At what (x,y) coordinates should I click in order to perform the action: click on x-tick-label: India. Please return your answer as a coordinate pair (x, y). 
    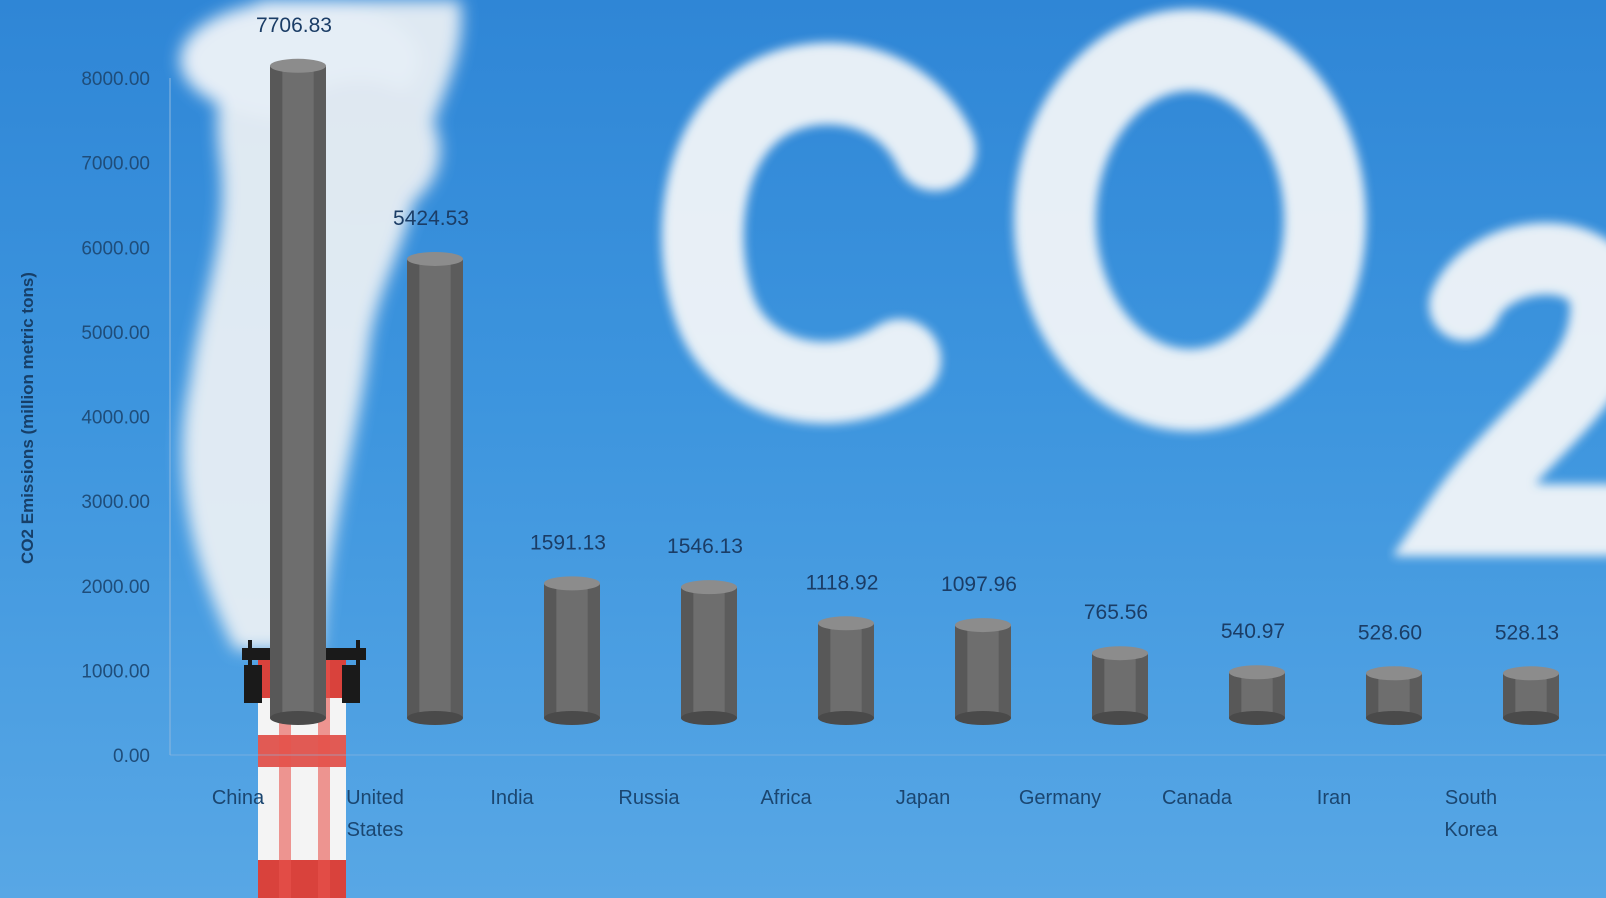
    Looking at the image, I should click on (512, 798).